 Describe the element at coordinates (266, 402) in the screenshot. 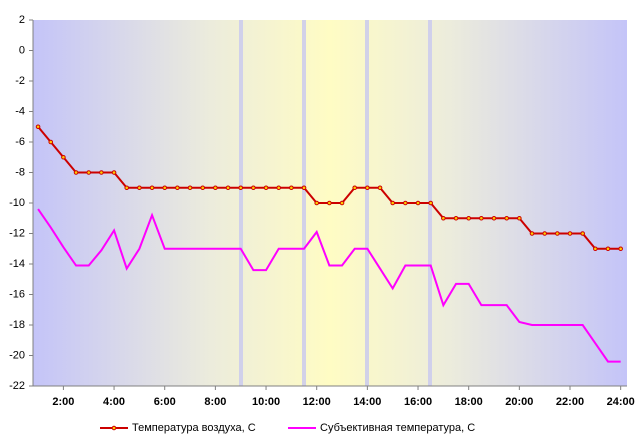

I see `x-tick-label: 10:00` at that location.